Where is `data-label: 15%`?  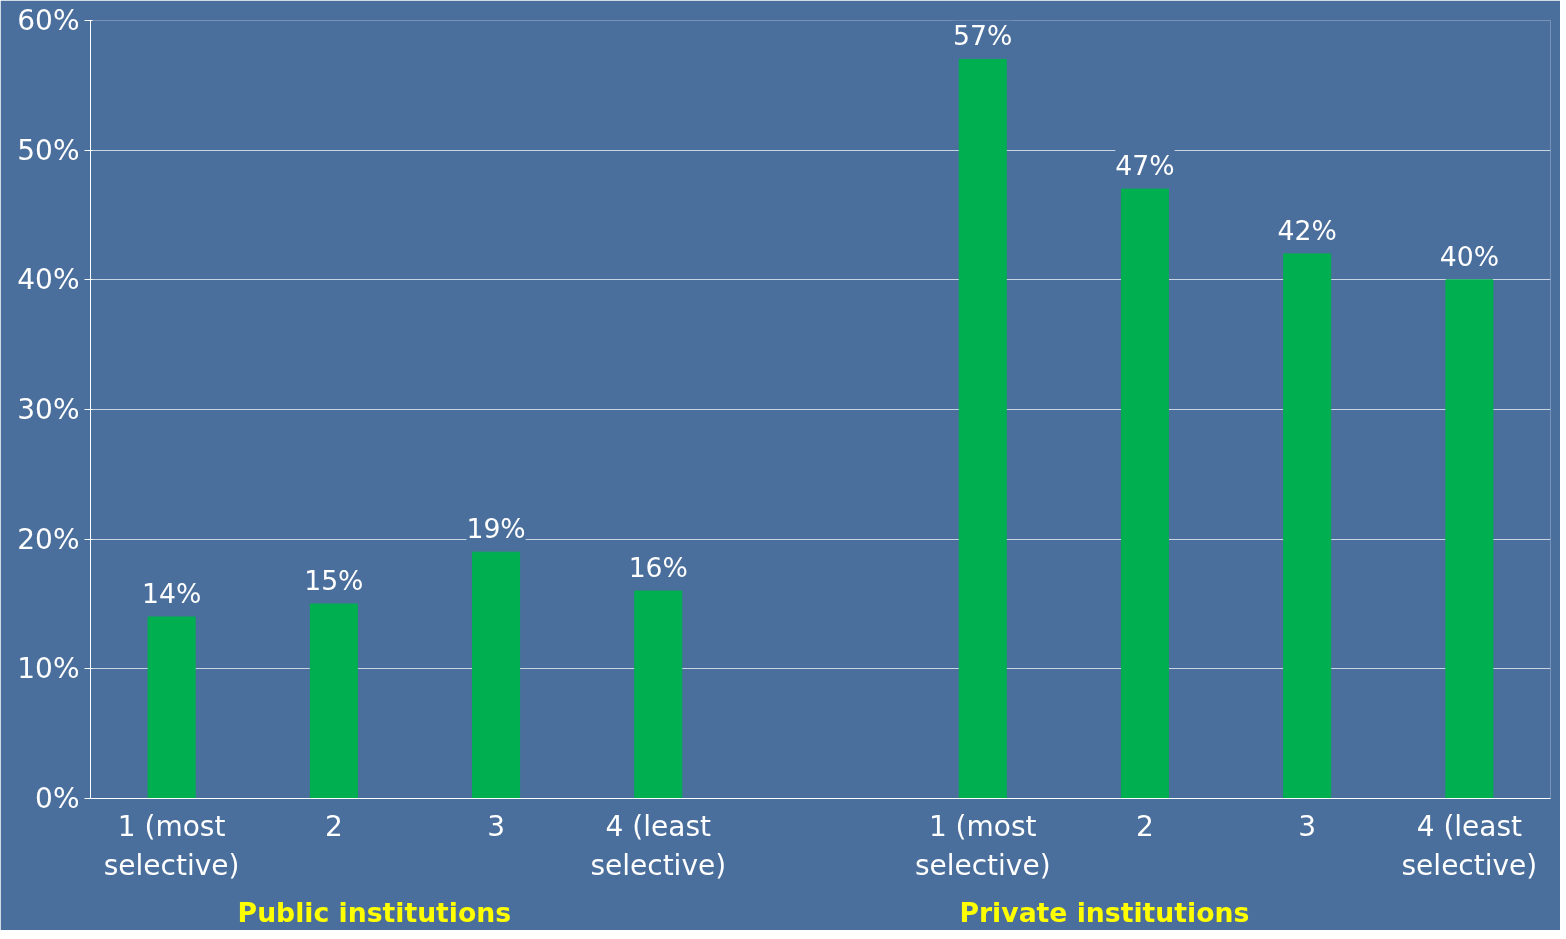 data-label: 15% is located at coordinates (334, 580).